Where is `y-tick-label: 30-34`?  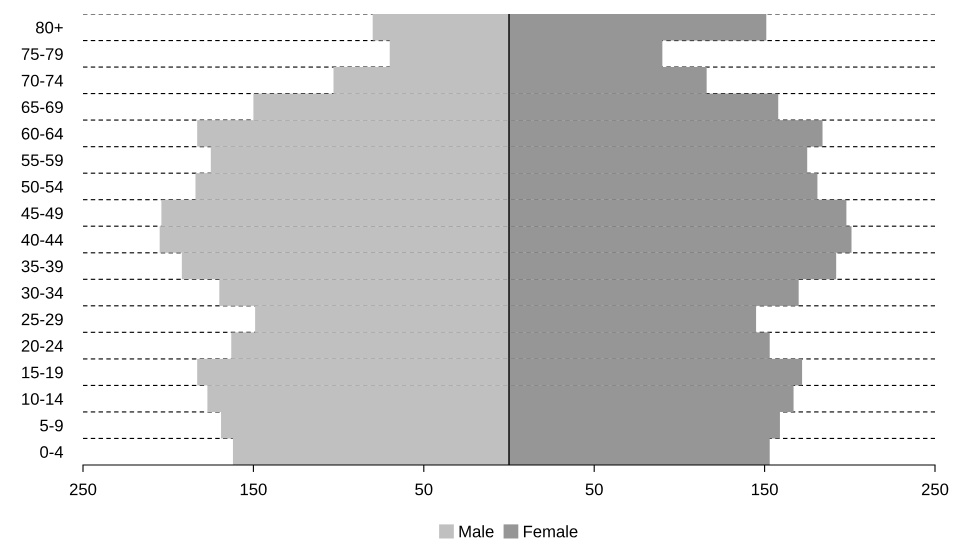
y-tick-label: 30-34 is located at coordinates (43, 292).